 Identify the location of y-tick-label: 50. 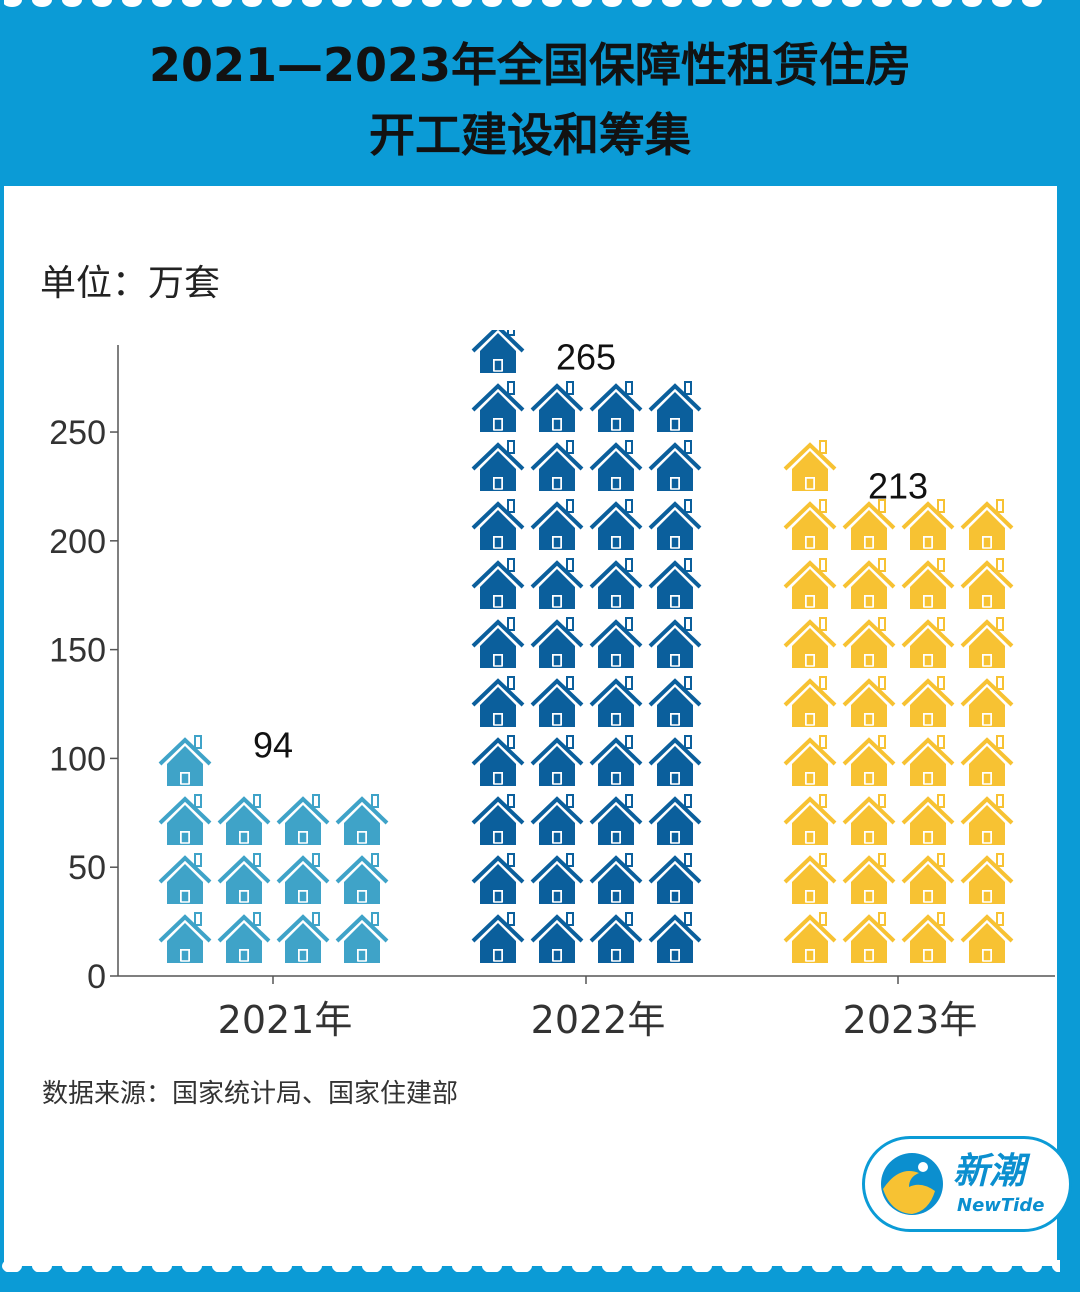
(87, 868).